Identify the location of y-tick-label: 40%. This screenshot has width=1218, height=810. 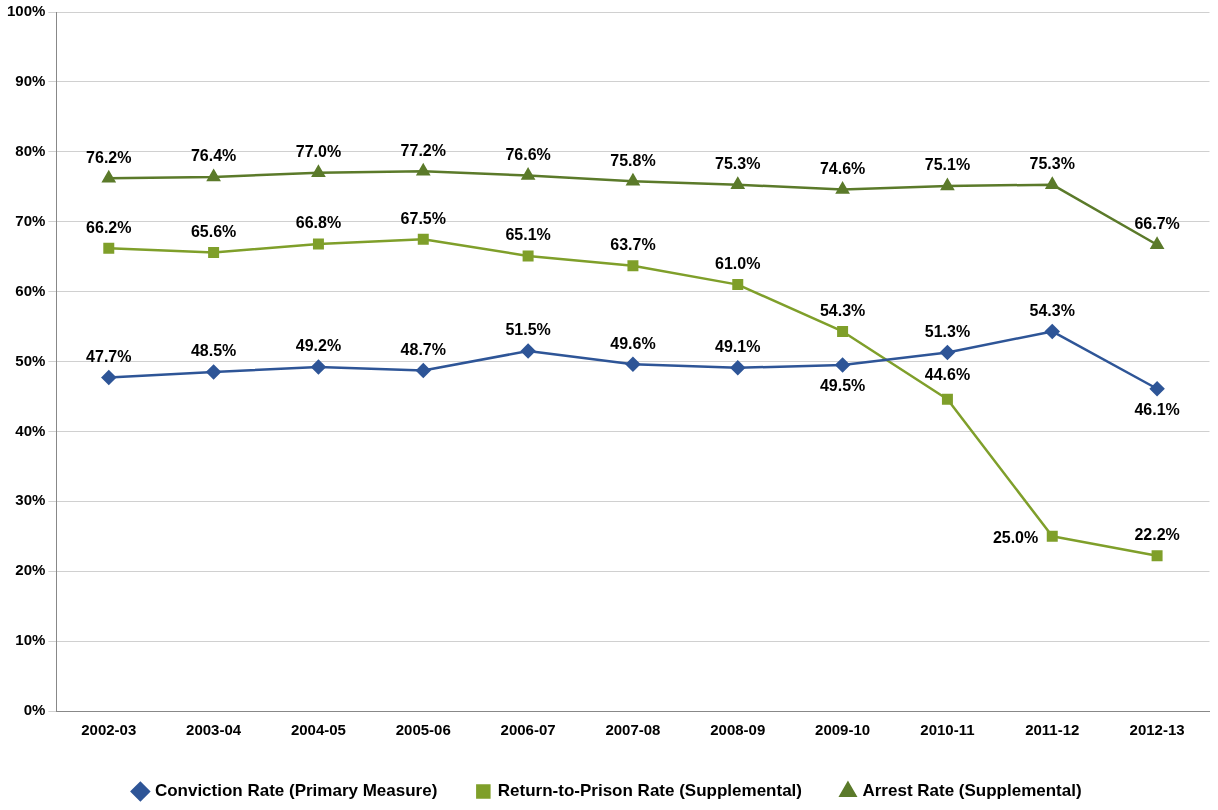
(30, 430).